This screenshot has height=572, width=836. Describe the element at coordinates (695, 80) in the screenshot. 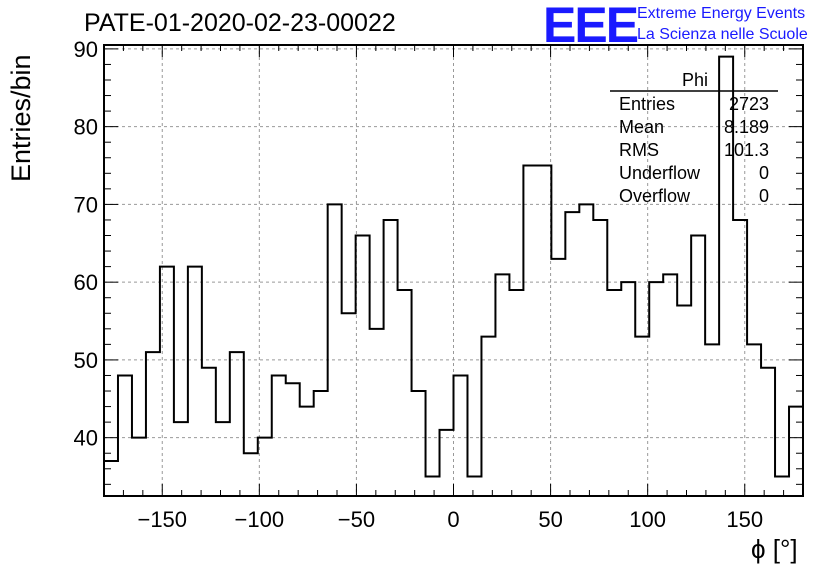

I see `stats-title: Phi` at that location.